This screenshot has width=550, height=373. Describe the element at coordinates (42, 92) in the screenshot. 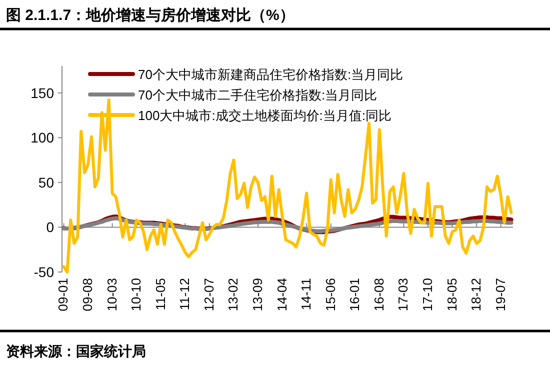

I see `y-tick-label: 150` at that location.